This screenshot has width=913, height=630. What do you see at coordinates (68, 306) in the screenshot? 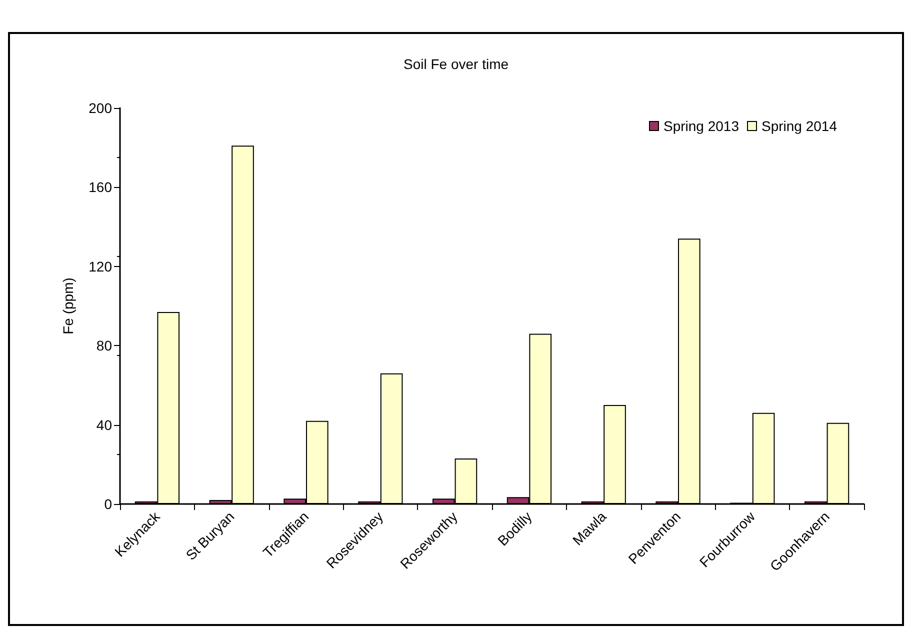
I see `y-axis-title: Fe (ppm)` at bounding box center [68, 306].